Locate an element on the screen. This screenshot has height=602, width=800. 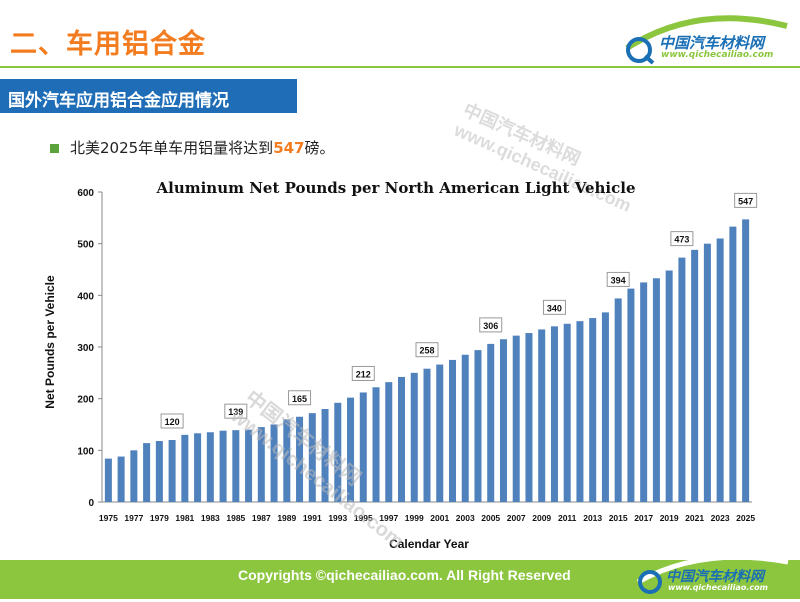
x-tick-label: 1989 is located at coordinates (286, 518).